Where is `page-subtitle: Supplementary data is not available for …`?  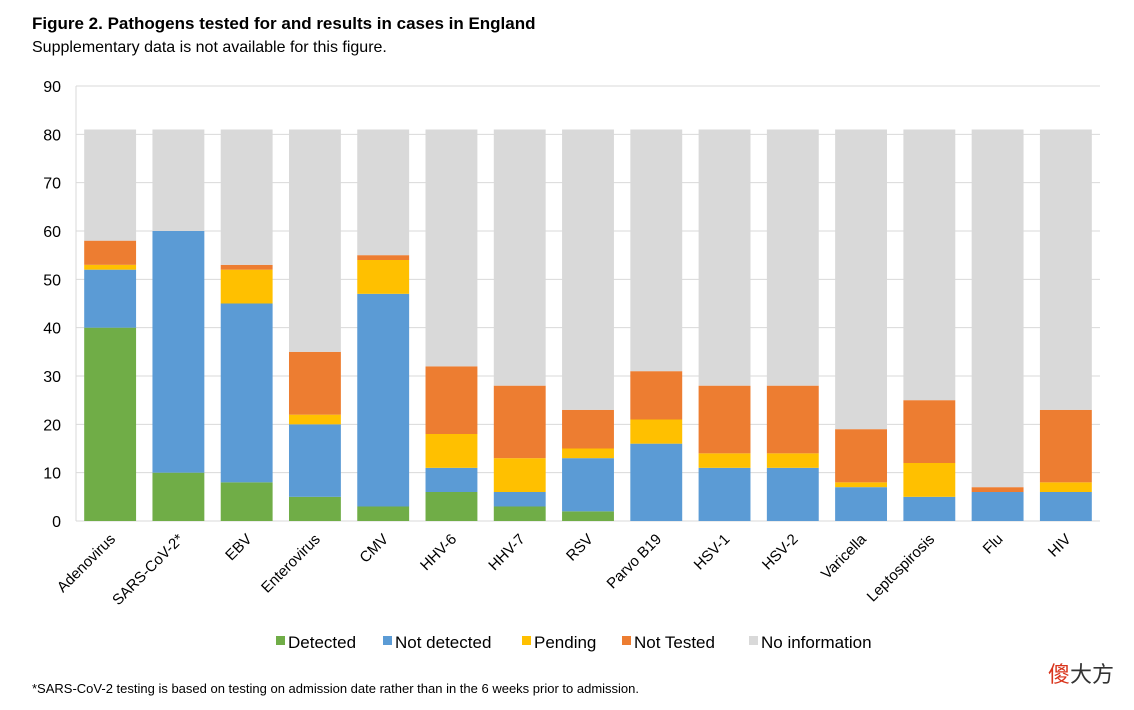 page-subtitle: Supplementary data is not available for … is located at coordinates (209, 47).